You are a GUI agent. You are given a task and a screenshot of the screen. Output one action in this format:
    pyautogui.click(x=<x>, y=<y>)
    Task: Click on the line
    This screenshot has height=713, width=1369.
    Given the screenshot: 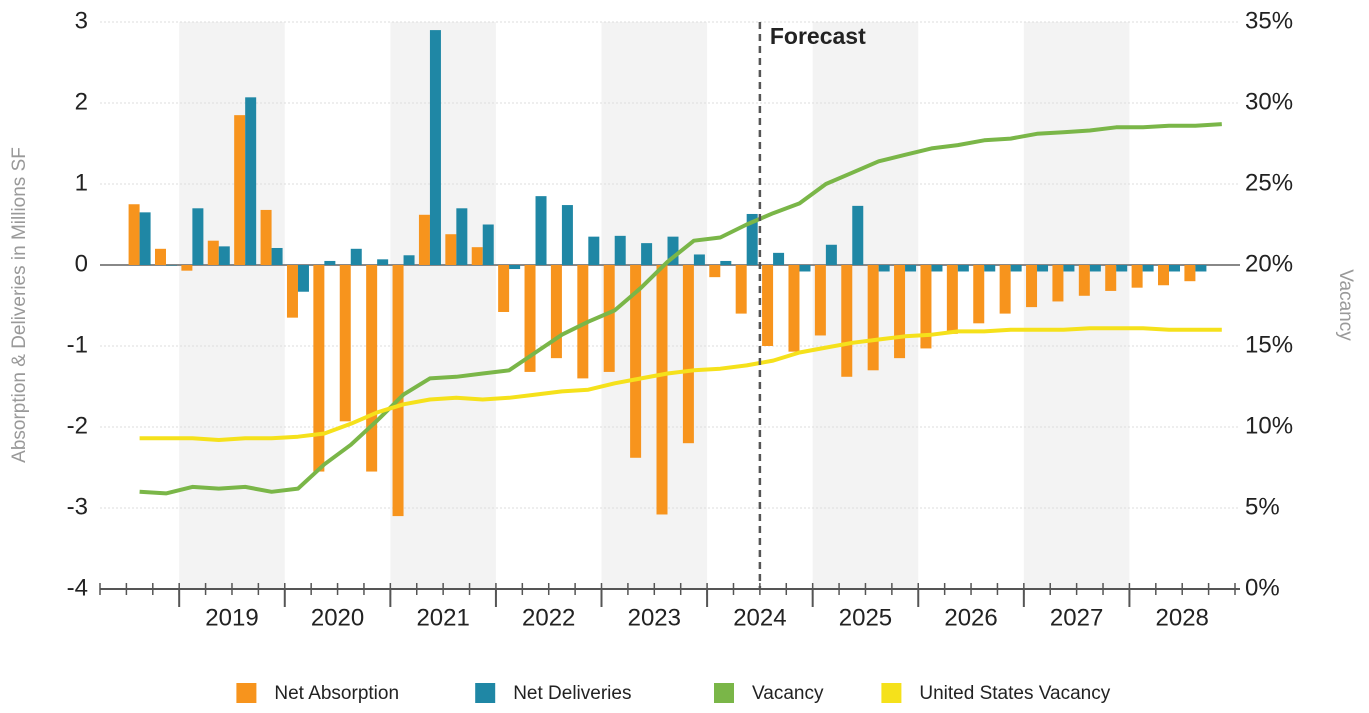 What is the action you would take?
    pyautogui.click(x=680, y=384)
    